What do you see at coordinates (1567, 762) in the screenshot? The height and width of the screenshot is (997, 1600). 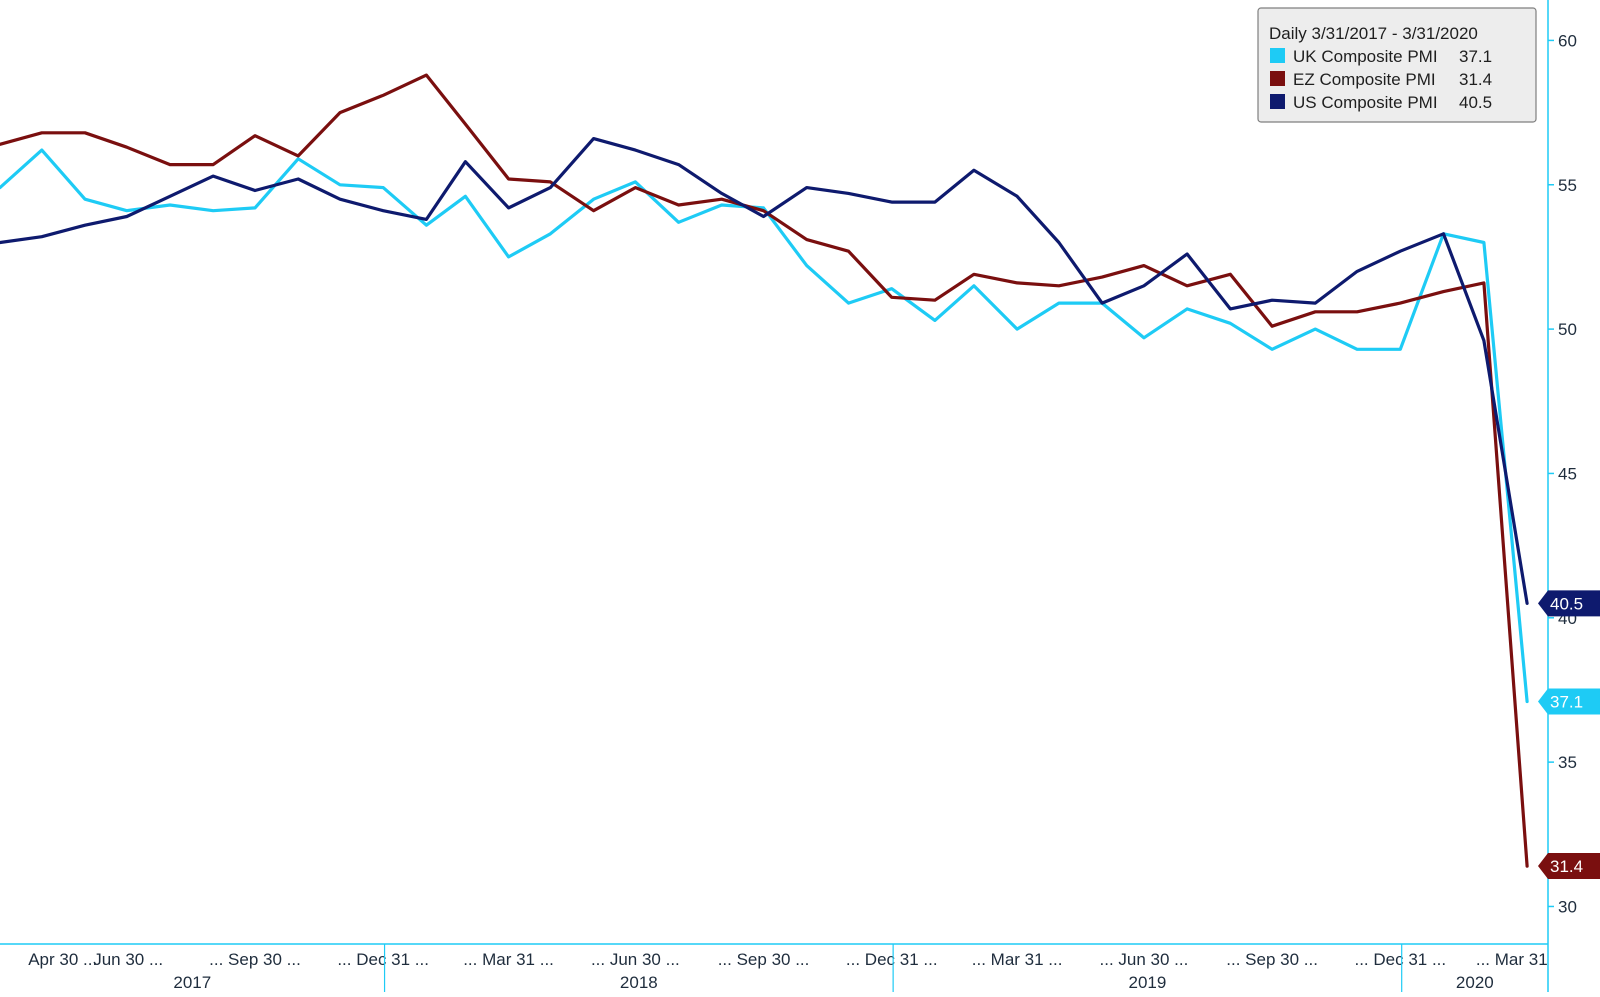 I see `y-tick-label: 35` at bounding box center [1567, 762].